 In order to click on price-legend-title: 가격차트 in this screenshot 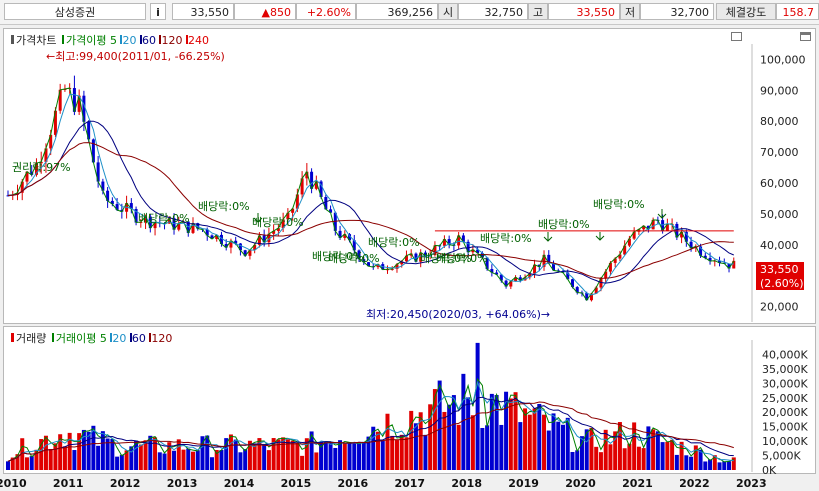, I will do `click(36, 40)`.